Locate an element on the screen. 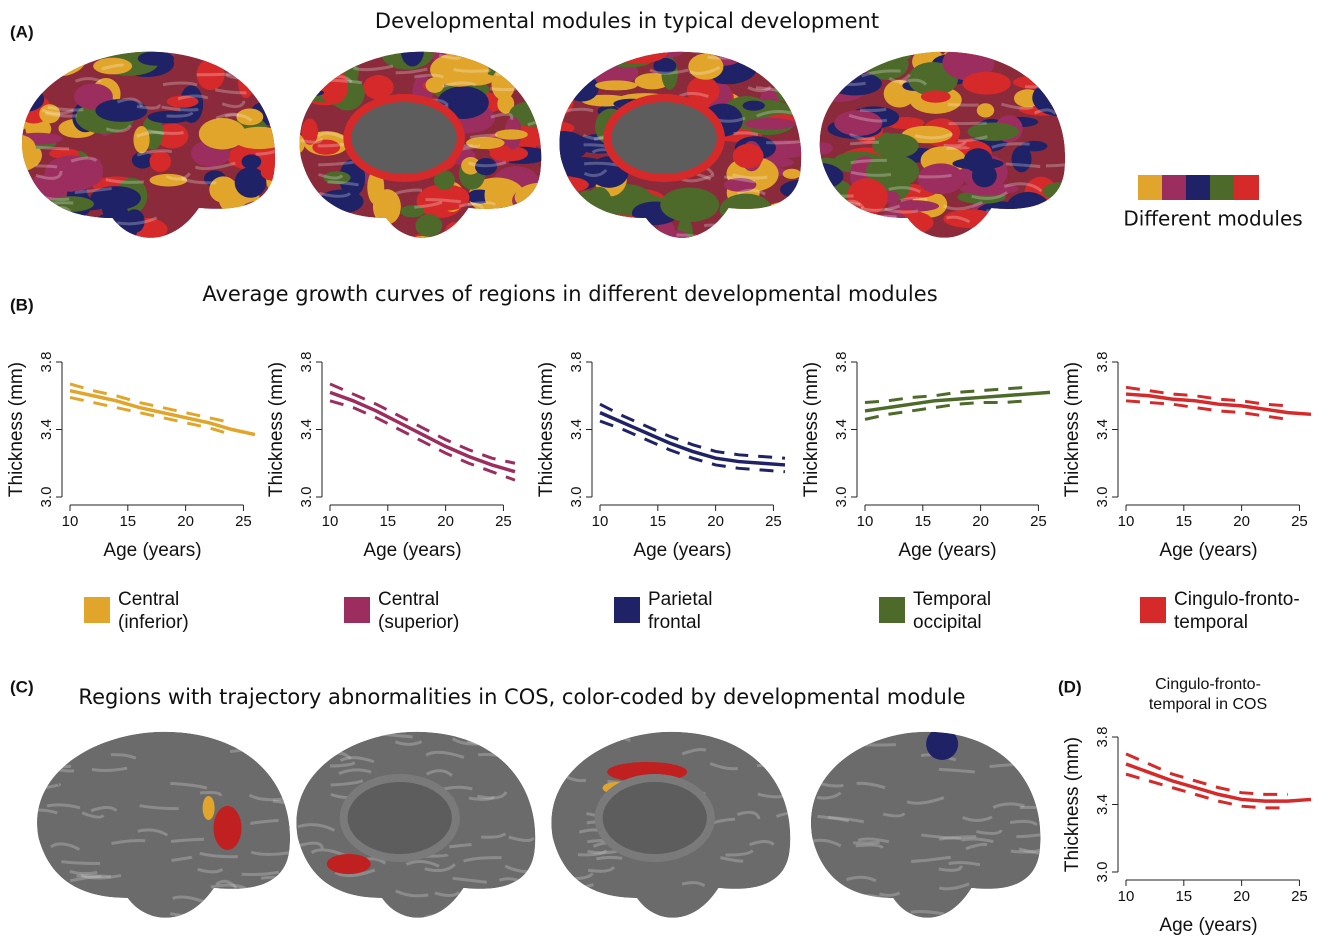 This screenshot has width=1317, height=936. x-tick-label: 10 is located at coordinates (70, 521).